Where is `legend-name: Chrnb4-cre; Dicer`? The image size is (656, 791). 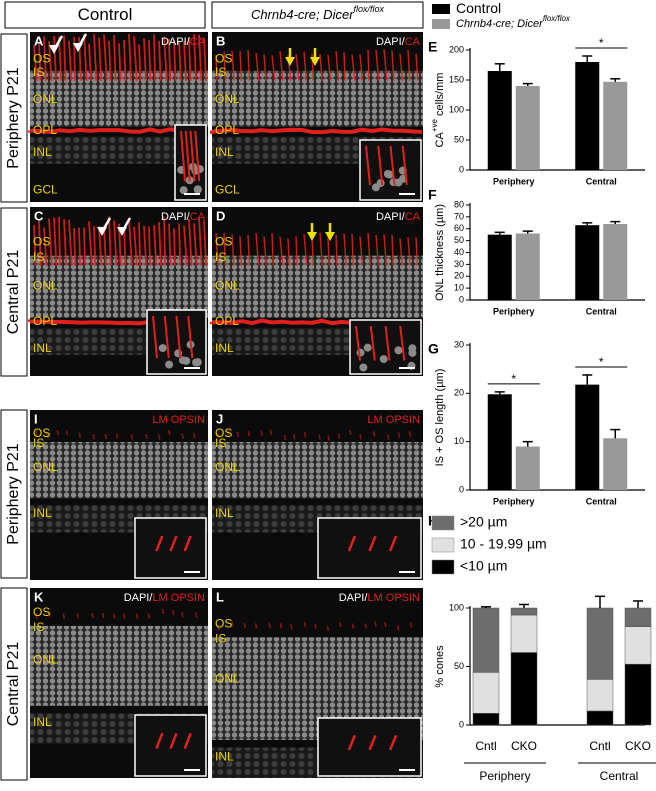 legend-name: Chrnb4-cre; Dicer is located at coordinates (500, 24).